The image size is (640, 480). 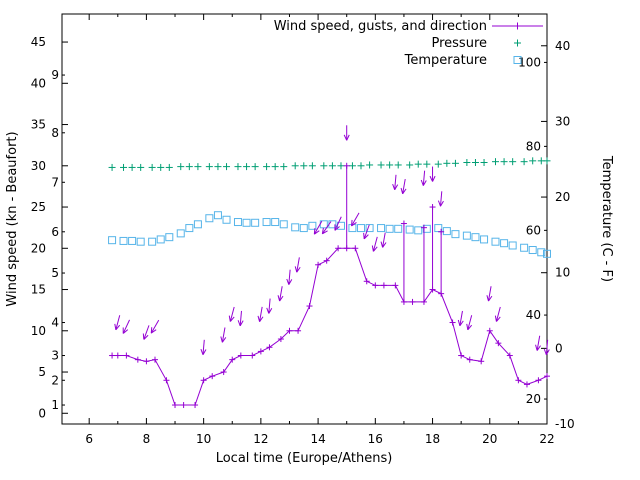 What do you see at coordinates (546, 439) in the screenshot?
I see `x-tick-label: 22` at bounding box center [546, 439].